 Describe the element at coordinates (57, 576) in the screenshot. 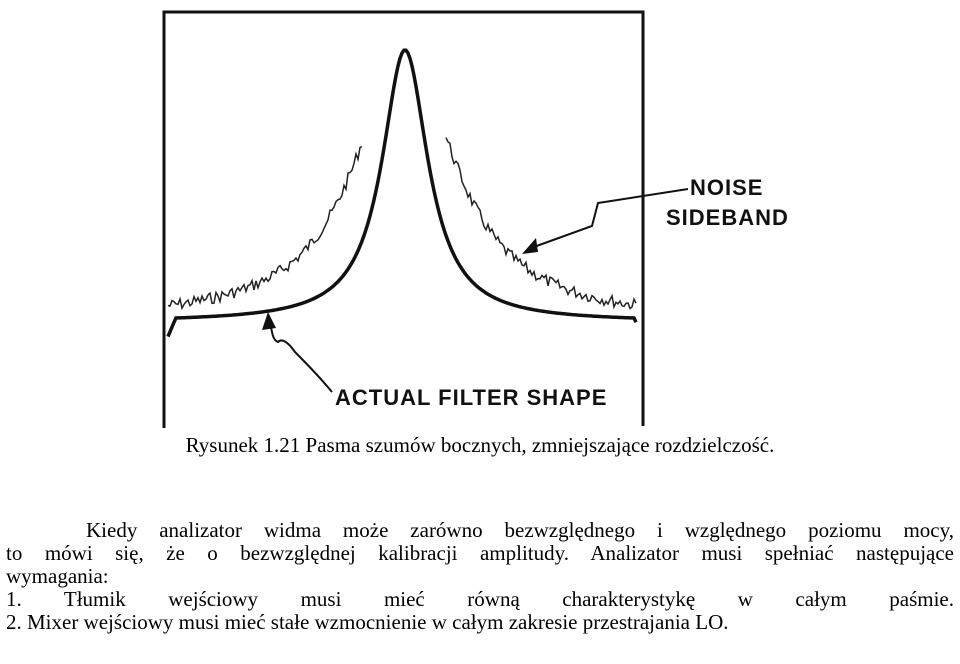

I see `paragraph-line: wymagania:` at that location.